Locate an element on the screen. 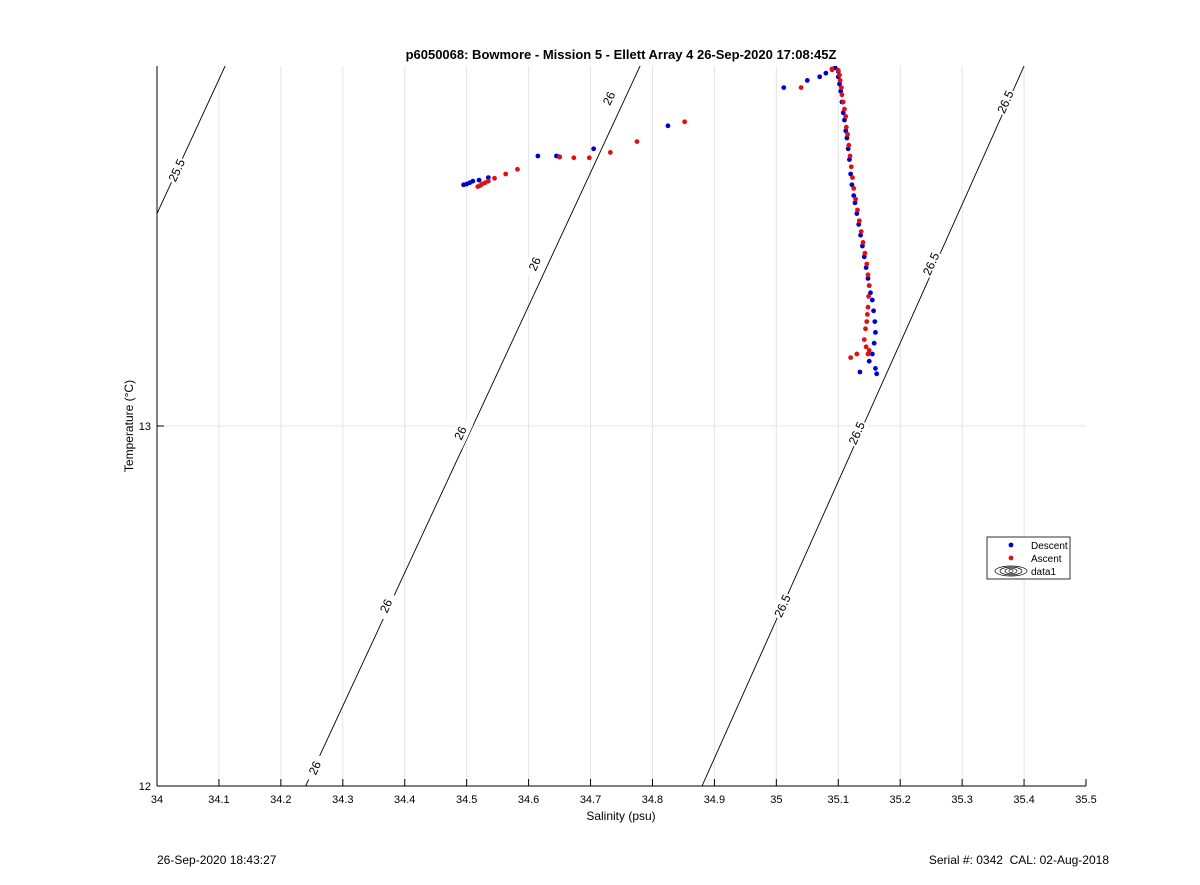  data-series is located at coordinates (670, 221).